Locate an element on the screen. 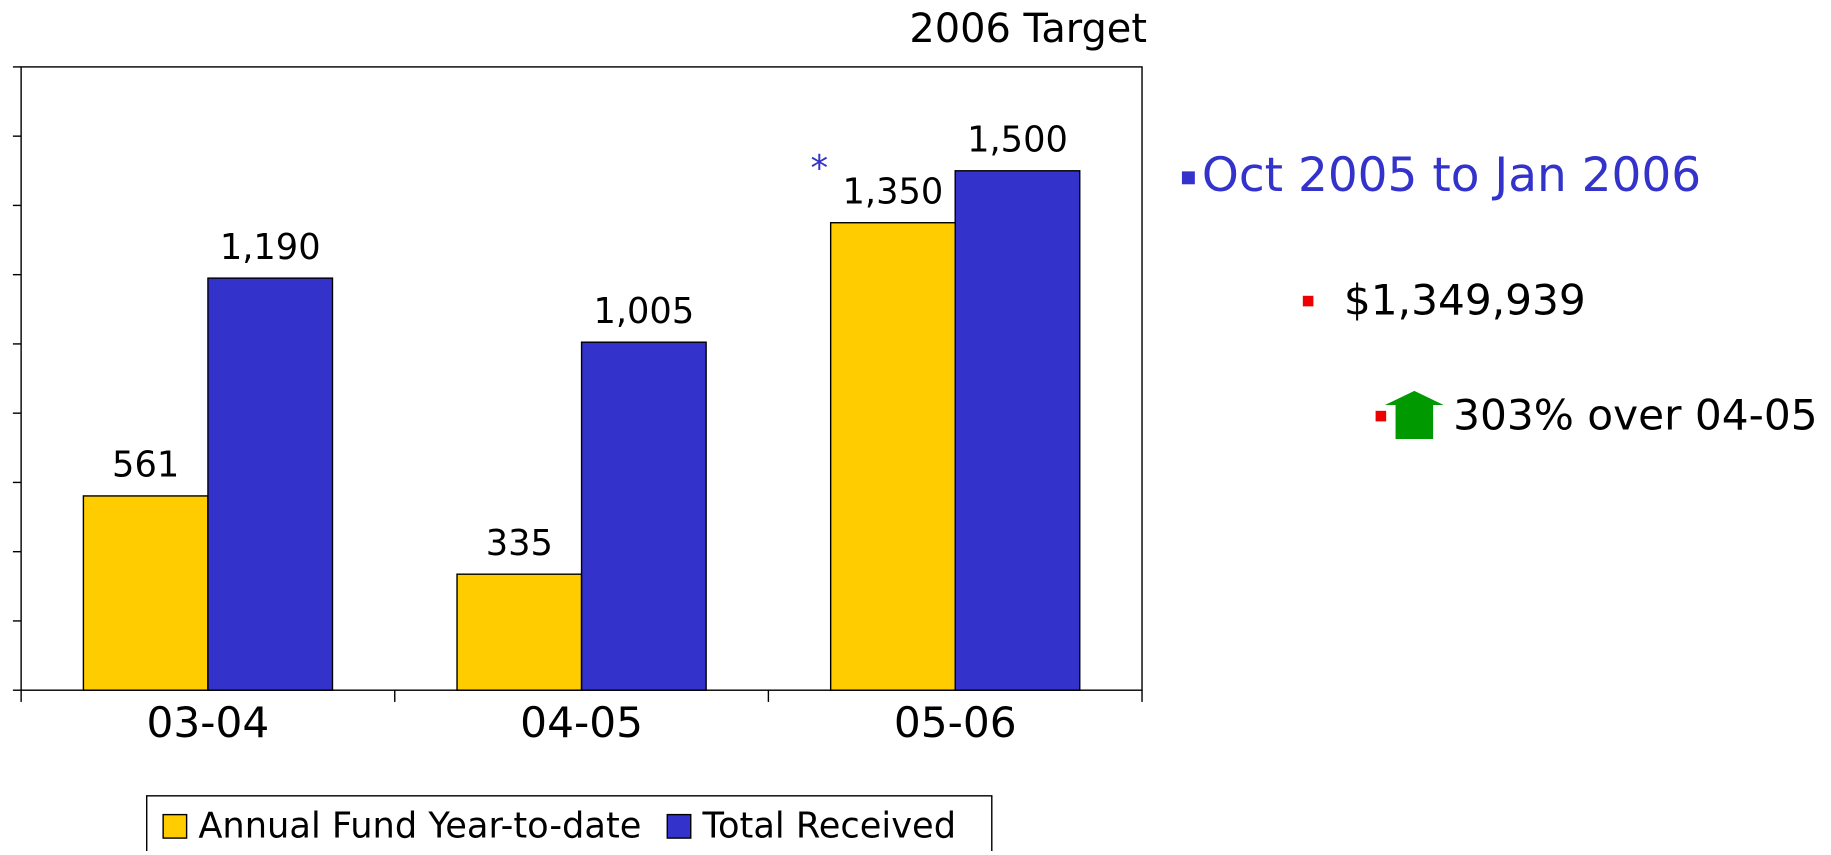 The height and width of the screenshot is (855, 1831). x-tick-label: 05-06 is located at coordinates (955, 722).